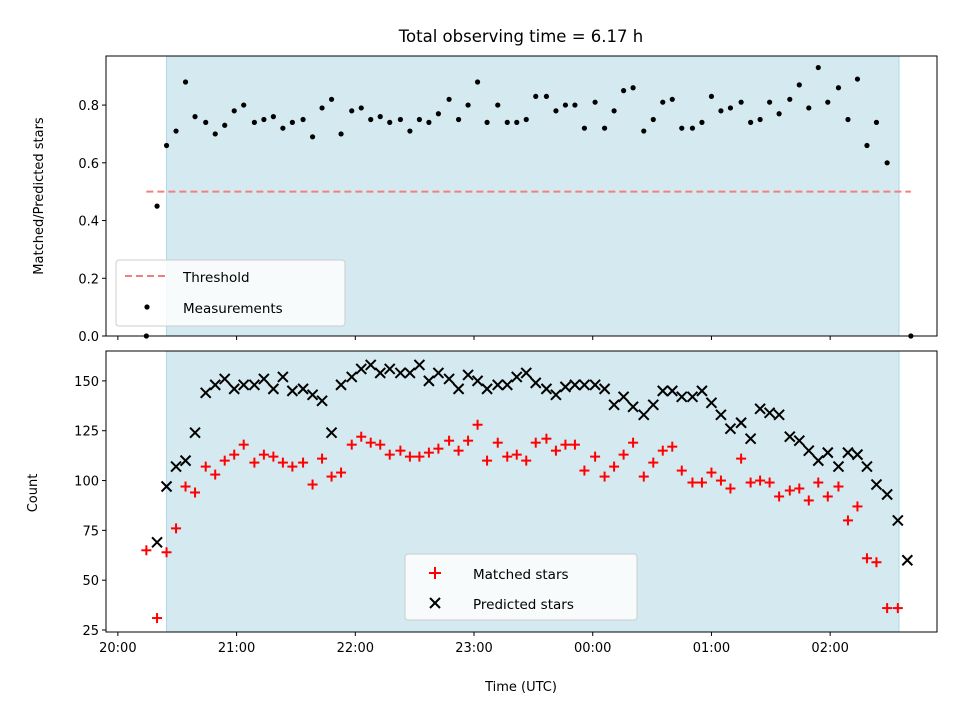 This screenshot has height=720, width=960. I want to click on x-tick-label: 21:00, so click(236, 648).